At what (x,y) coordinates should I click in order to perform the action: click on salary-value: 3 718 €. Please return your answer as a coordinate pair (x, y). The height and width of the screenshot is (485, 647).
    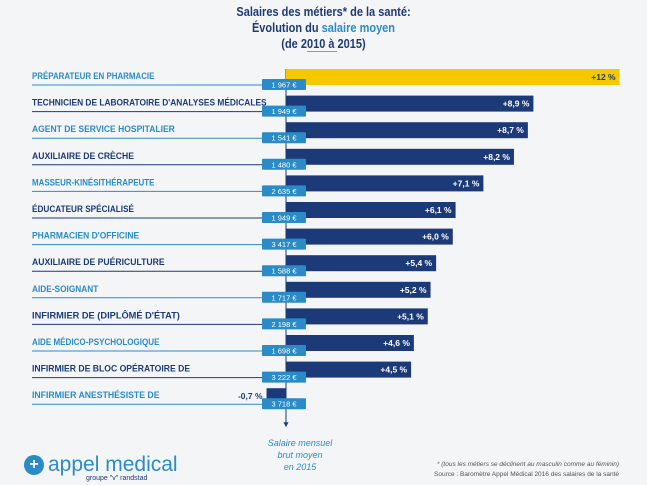
    Looking at the image, I should click on (284, 404).